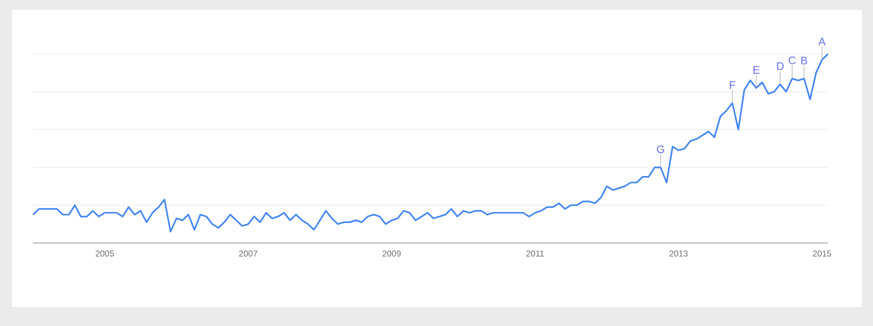  What do you see at coordinates (792, 60) in the screenshot?
I see `annotation: C` at bounding box center [792, 60].